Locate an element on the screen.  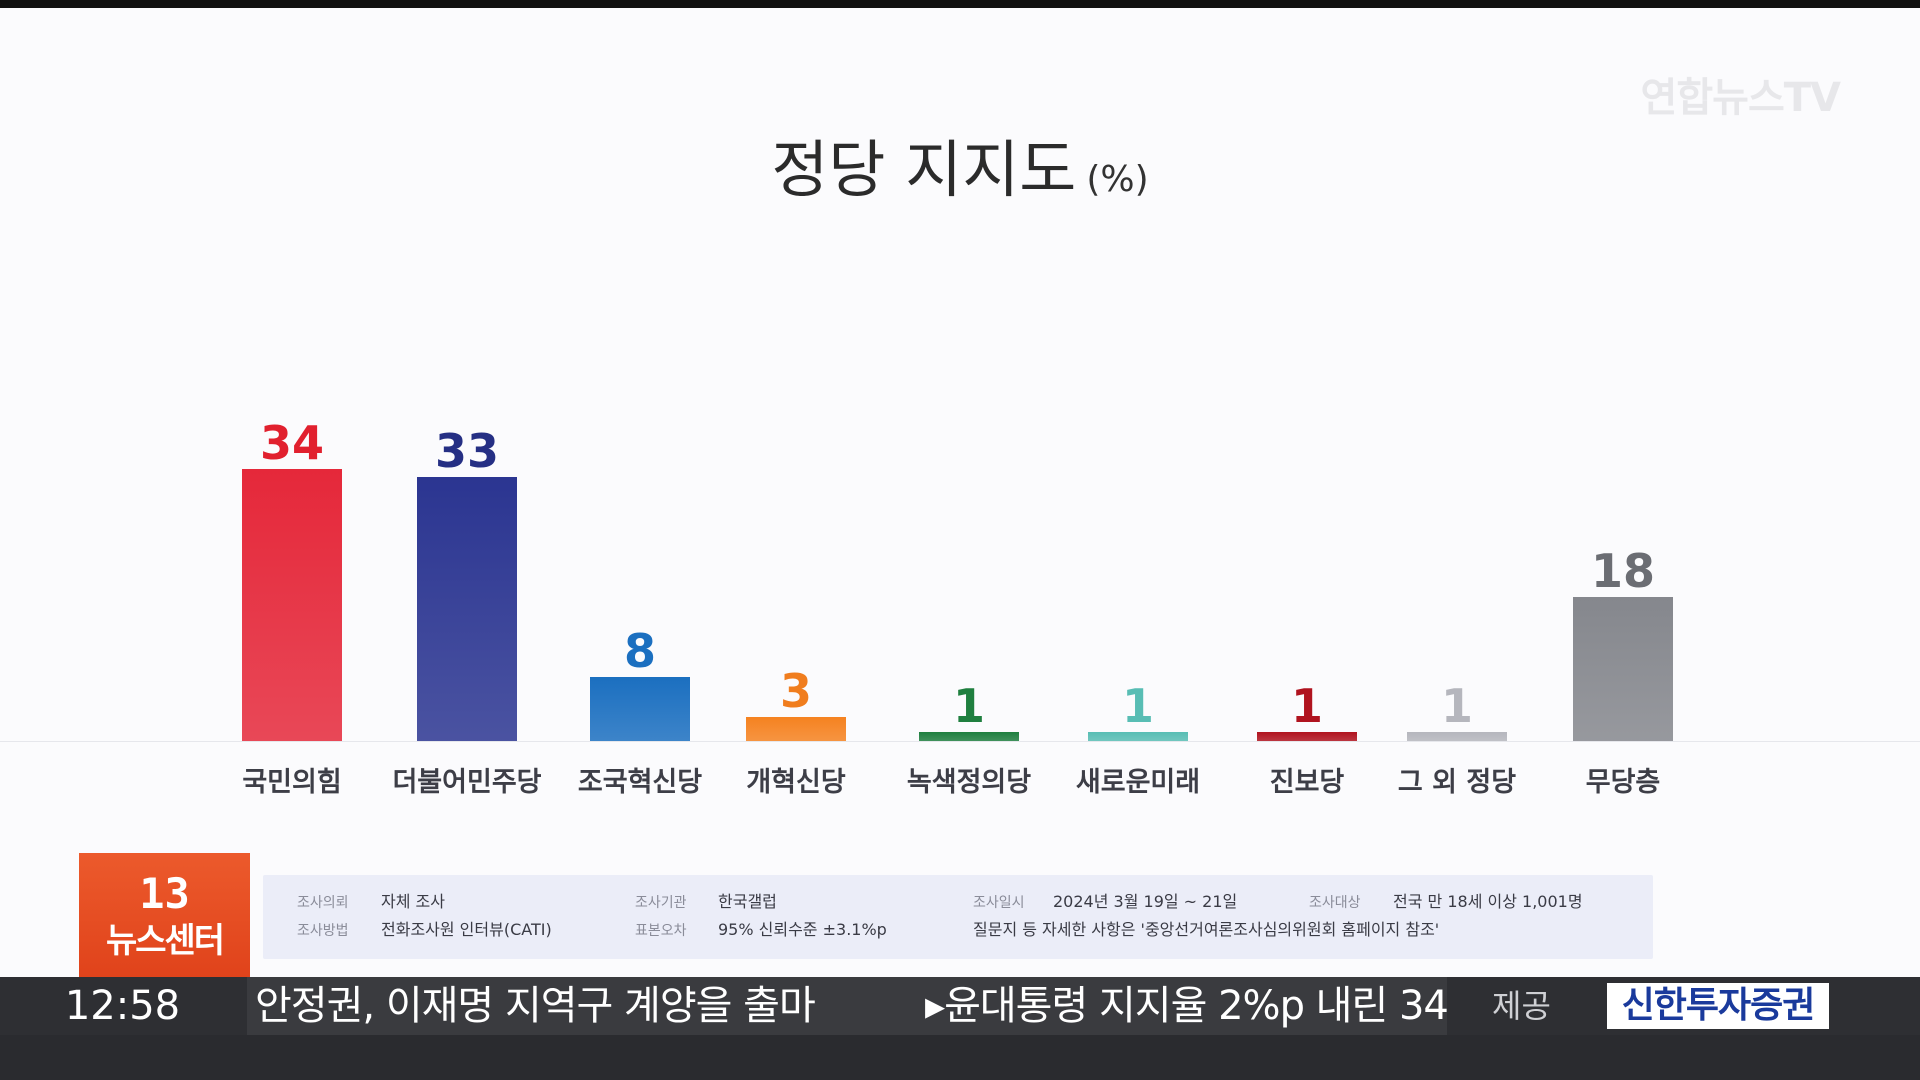
news-center-badge: 13 뉴스센터 is located at coordinates (164, 915).